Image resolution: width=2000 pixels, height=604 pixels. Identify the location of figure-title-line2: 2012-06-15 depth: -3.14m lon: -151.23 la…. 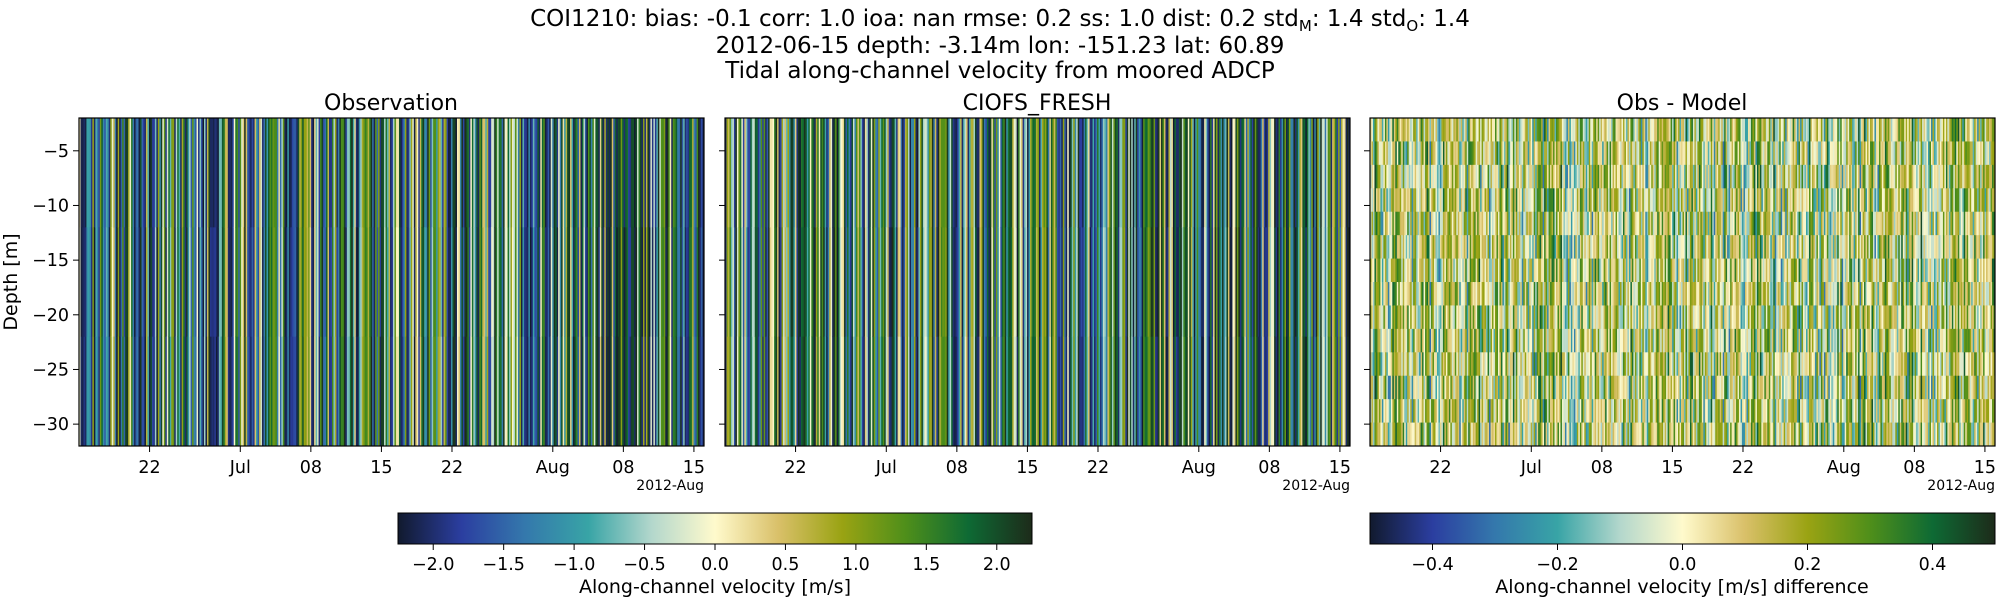
(1000, 46).